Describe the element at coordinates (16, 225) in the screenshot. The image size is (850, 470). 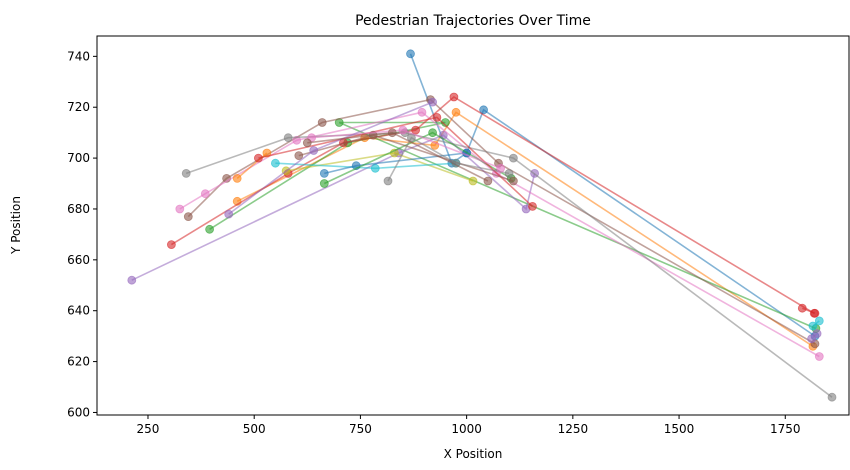
I see `y-axis-label: Y Position` at that location.